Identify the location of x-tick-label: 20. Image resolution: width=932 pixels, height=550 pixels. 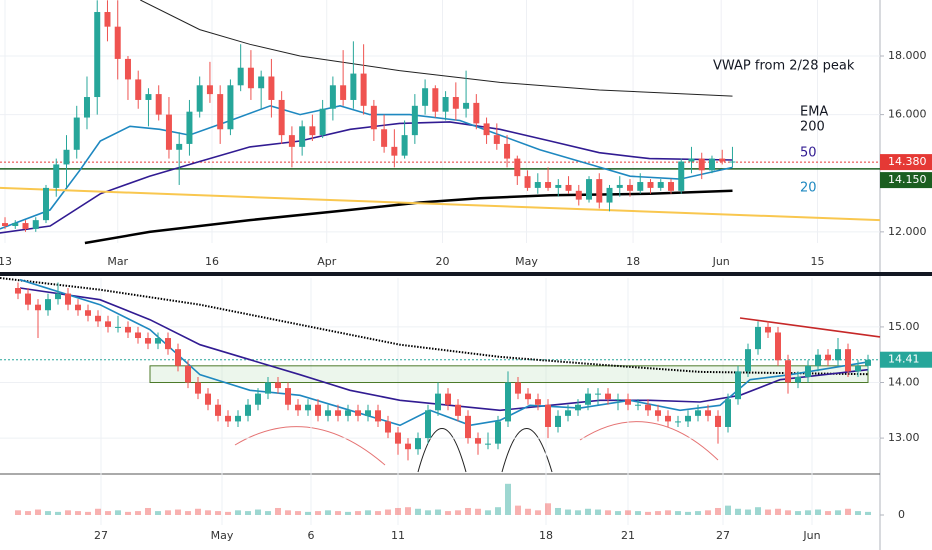
(443, 261).